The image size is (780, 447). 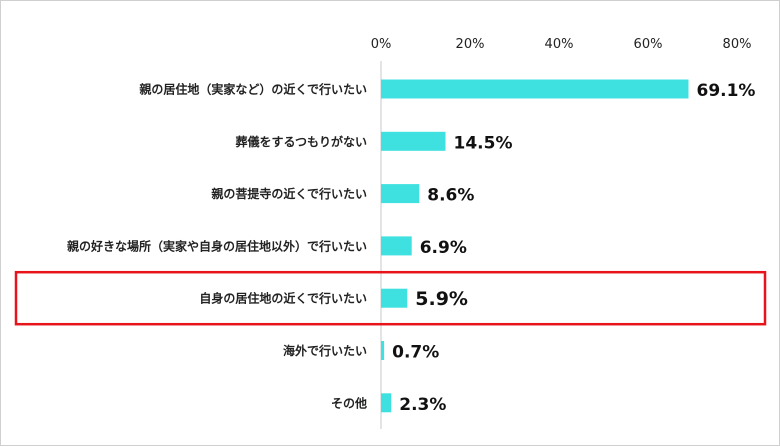 What do you see at coordinates (325, 350) in the screenshot?
I see `category-label: 海外で行いたい` at bounding box center [325, 350].